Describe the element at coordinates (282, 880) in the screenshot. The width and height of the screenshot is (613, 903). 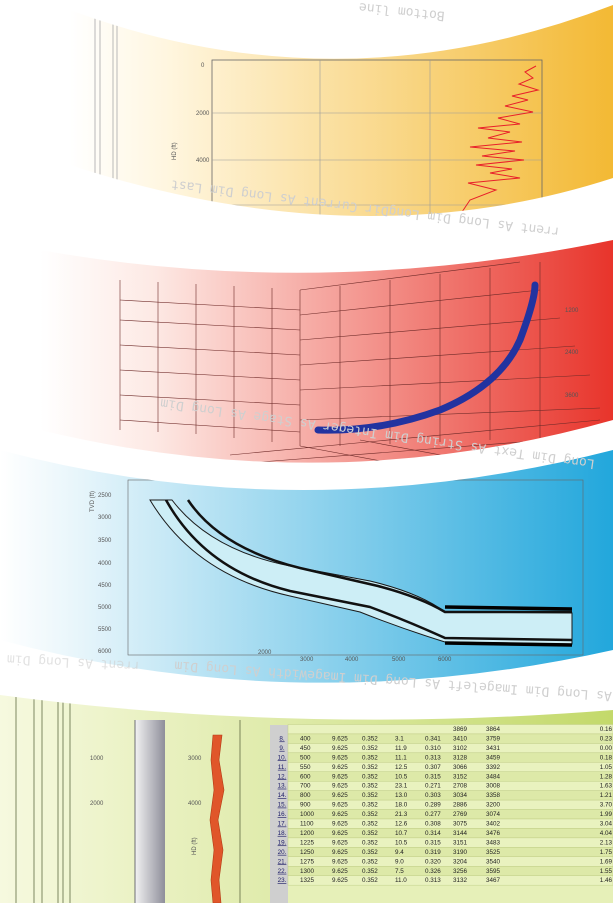
I see `table-row-index: 23.` at that location.